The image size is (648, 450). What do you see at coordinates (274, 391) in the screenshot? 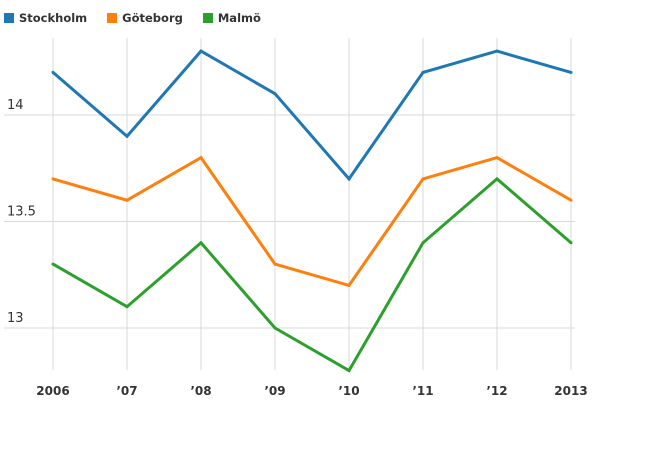
I see `x-tick-label: ’09` at bounding box center [274, 391].